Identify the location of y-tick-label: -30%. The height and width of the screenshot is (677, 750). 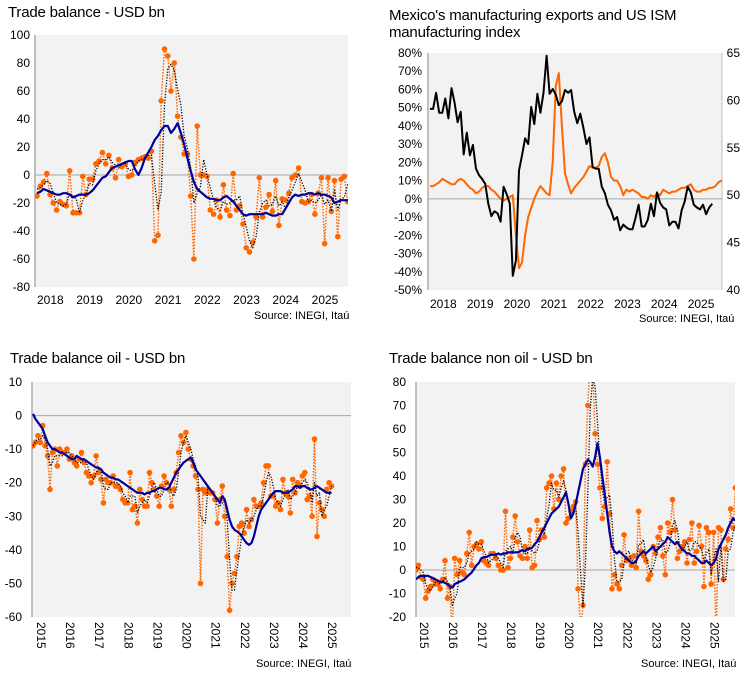
(408, 254).